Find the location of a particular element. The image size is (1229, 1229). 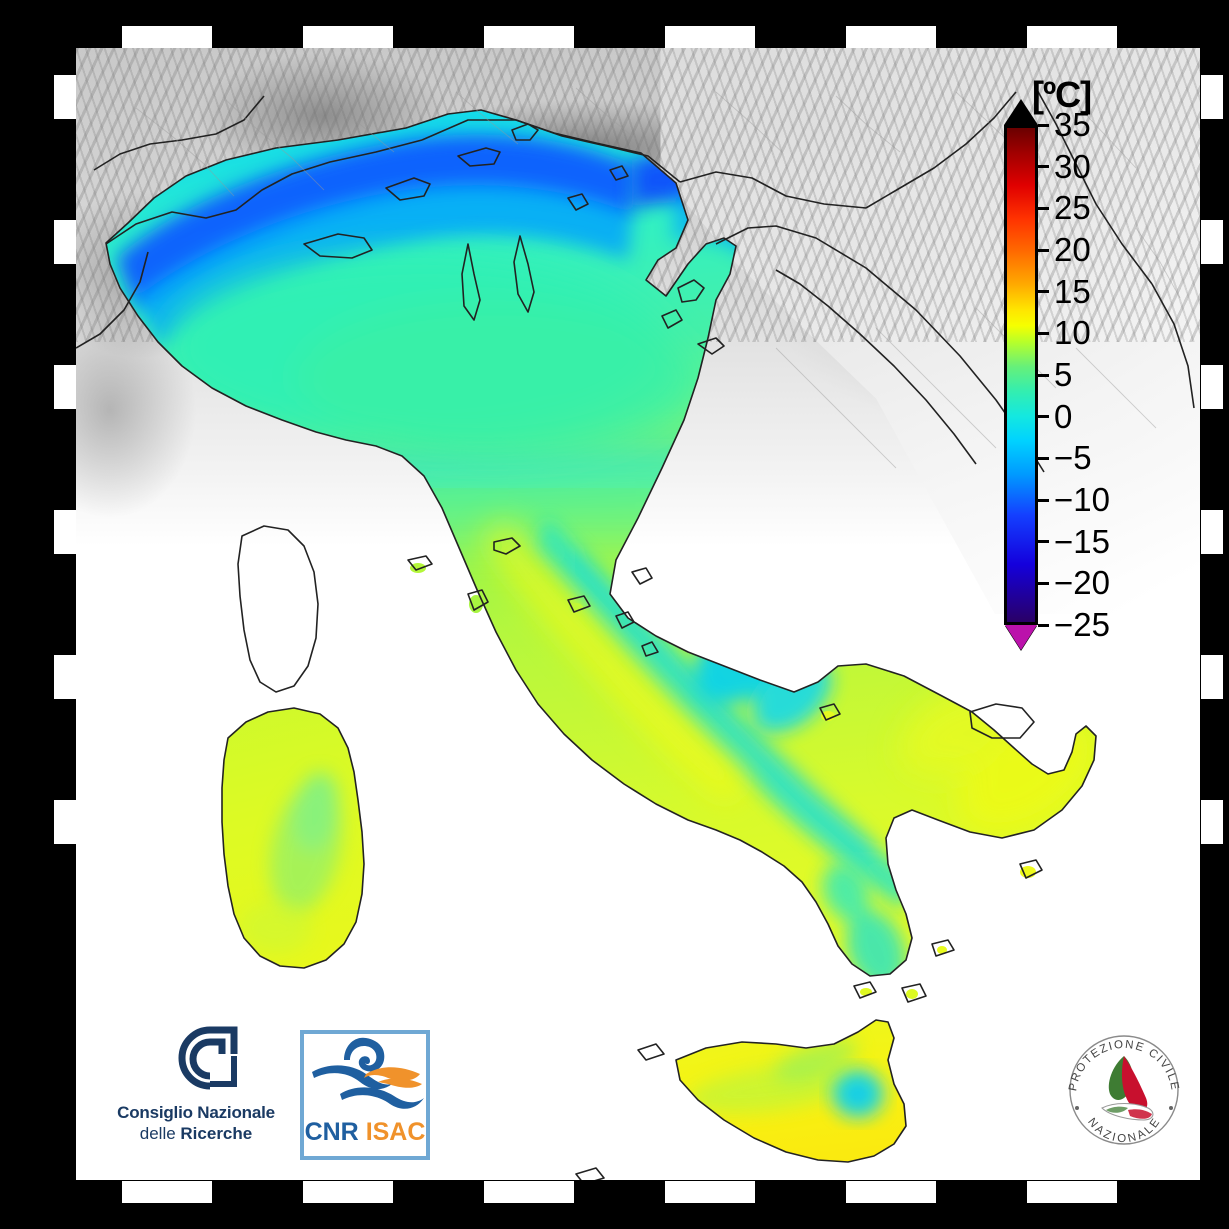

colorbar-tick-label-25: 25 is located at coordinates (1072, 208).